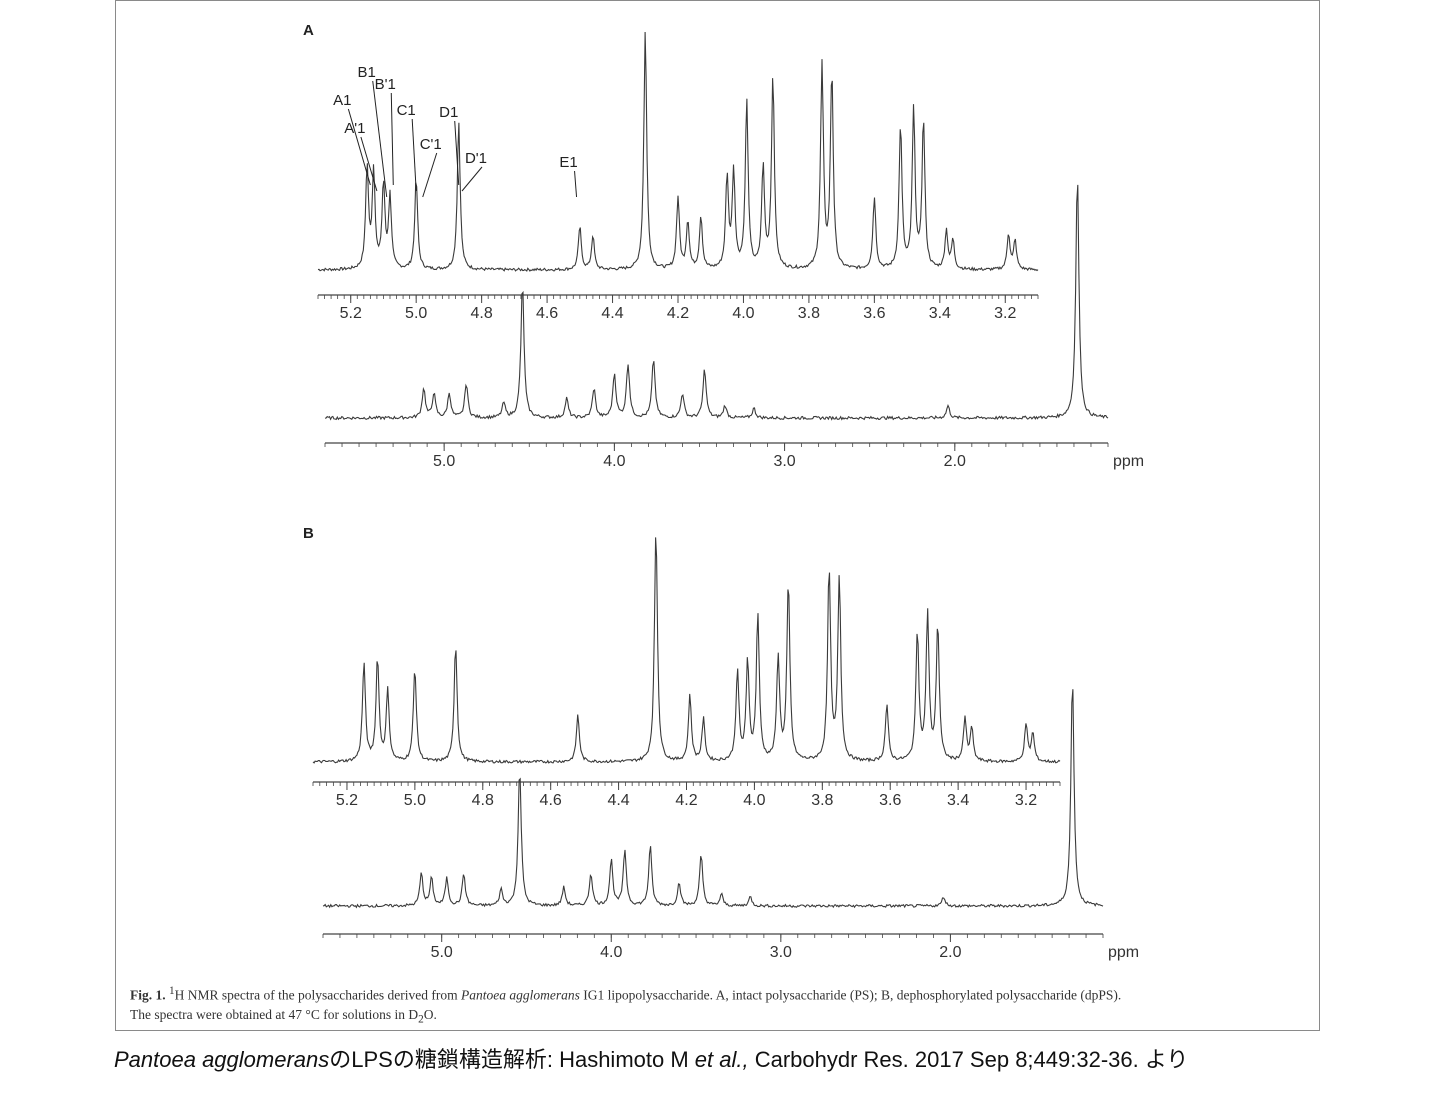  Describe the element at coordinates (308, 30) in the screenshot. I see `panel-label-A: A` at that location.